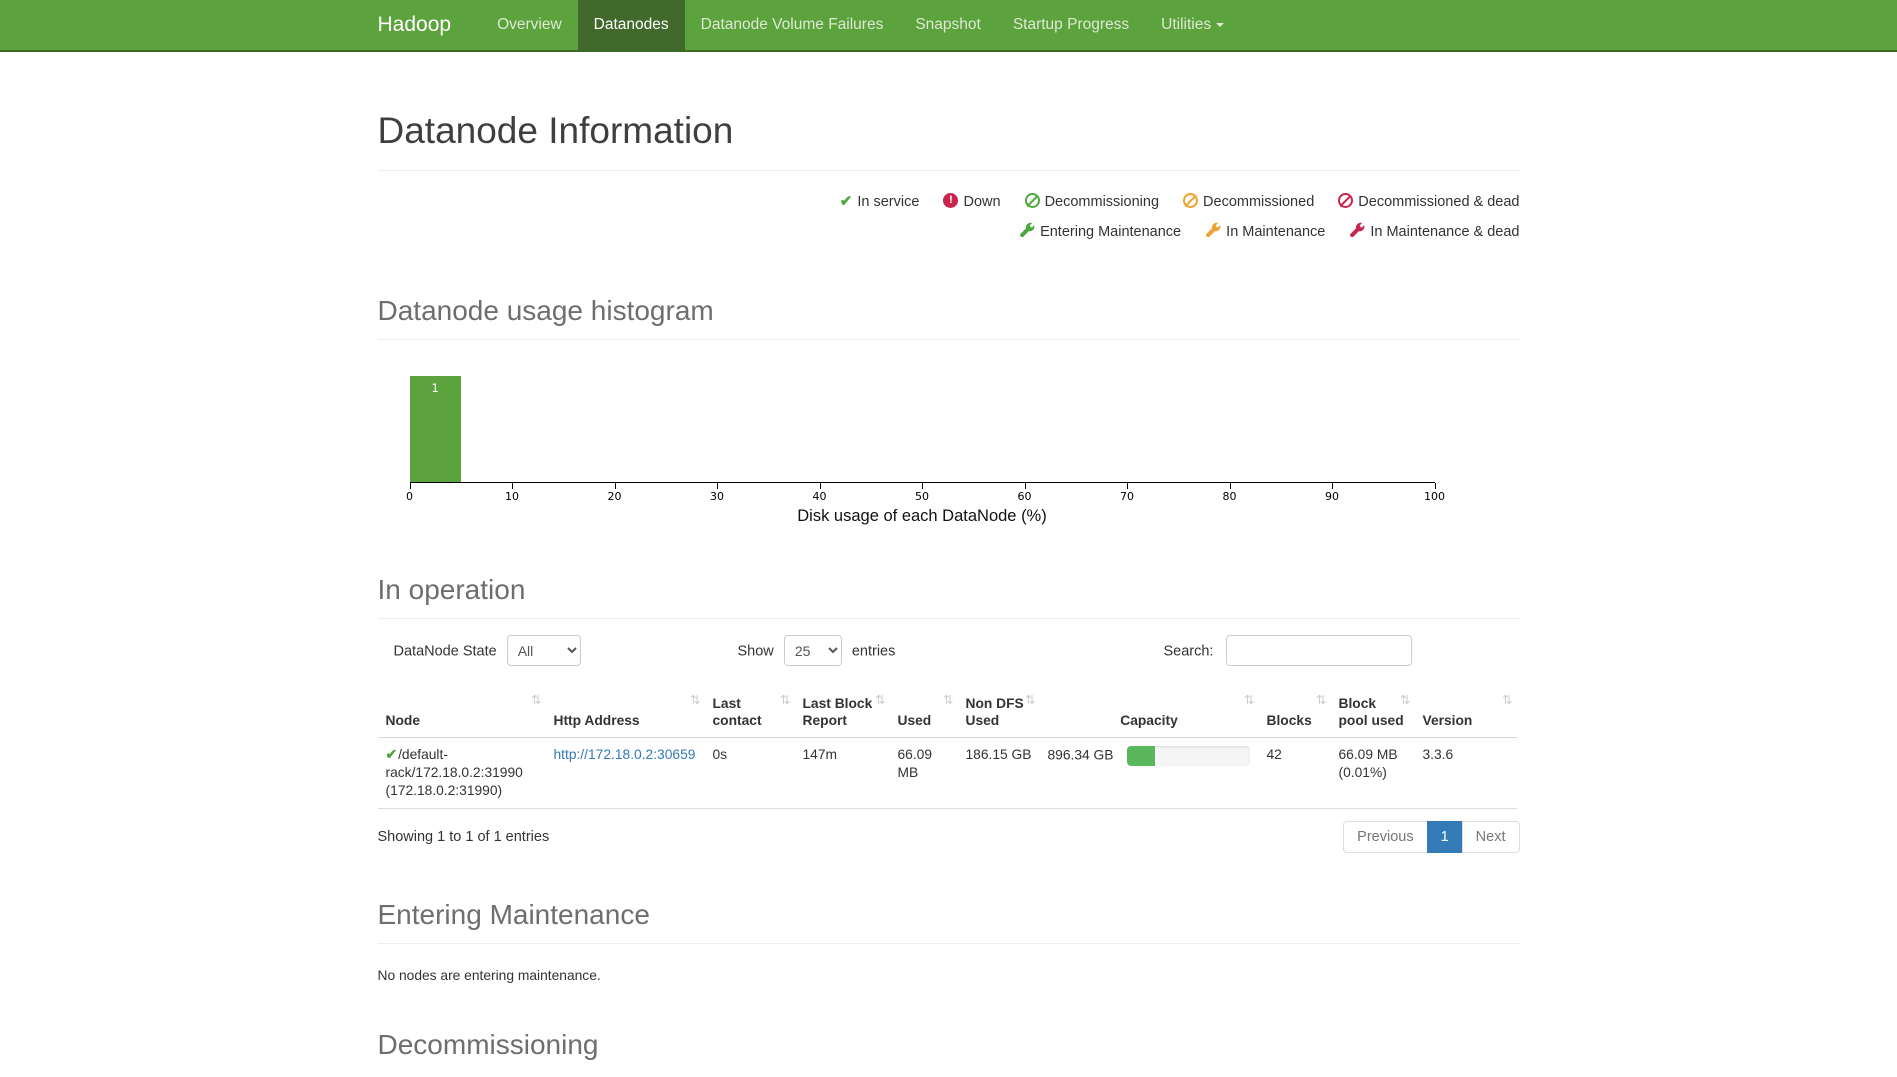 This screenshot has height=1077, width=1897. I want to click on nav-item-startup-progress: Startup Progress, so click(1071, 24).